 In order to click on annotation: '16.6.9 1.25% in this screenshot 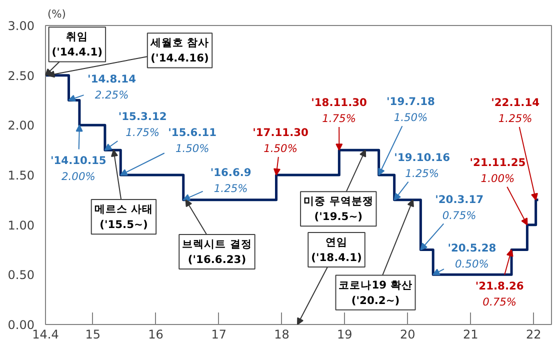, I will do `click(231, 180)`.